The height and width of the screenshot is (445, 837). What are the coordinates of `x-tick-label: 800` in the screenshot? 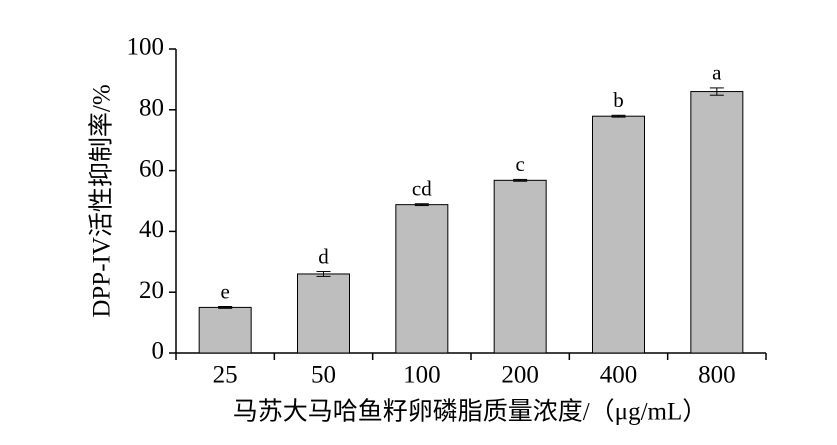 It's located at (717, 375).